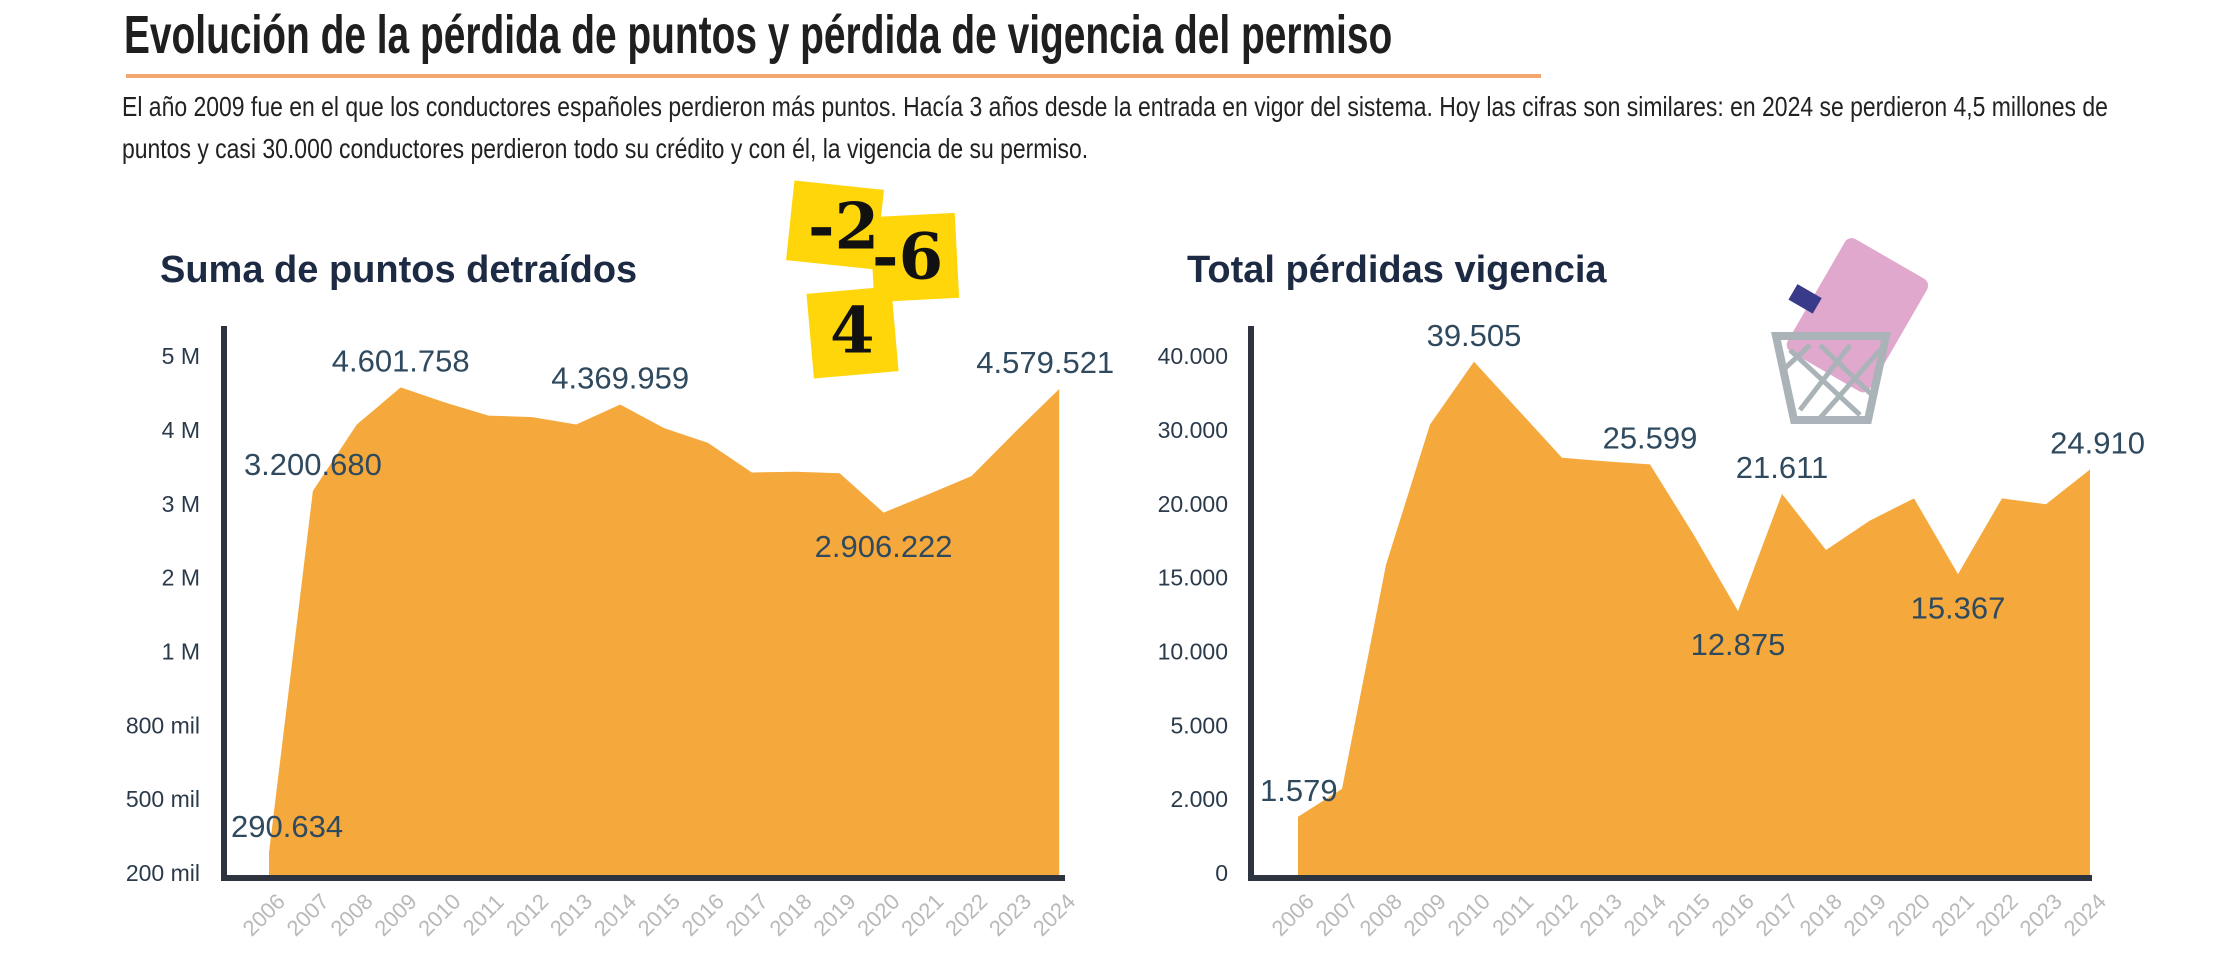  I want to click on value-label: 1.579, so click(1299, 790).